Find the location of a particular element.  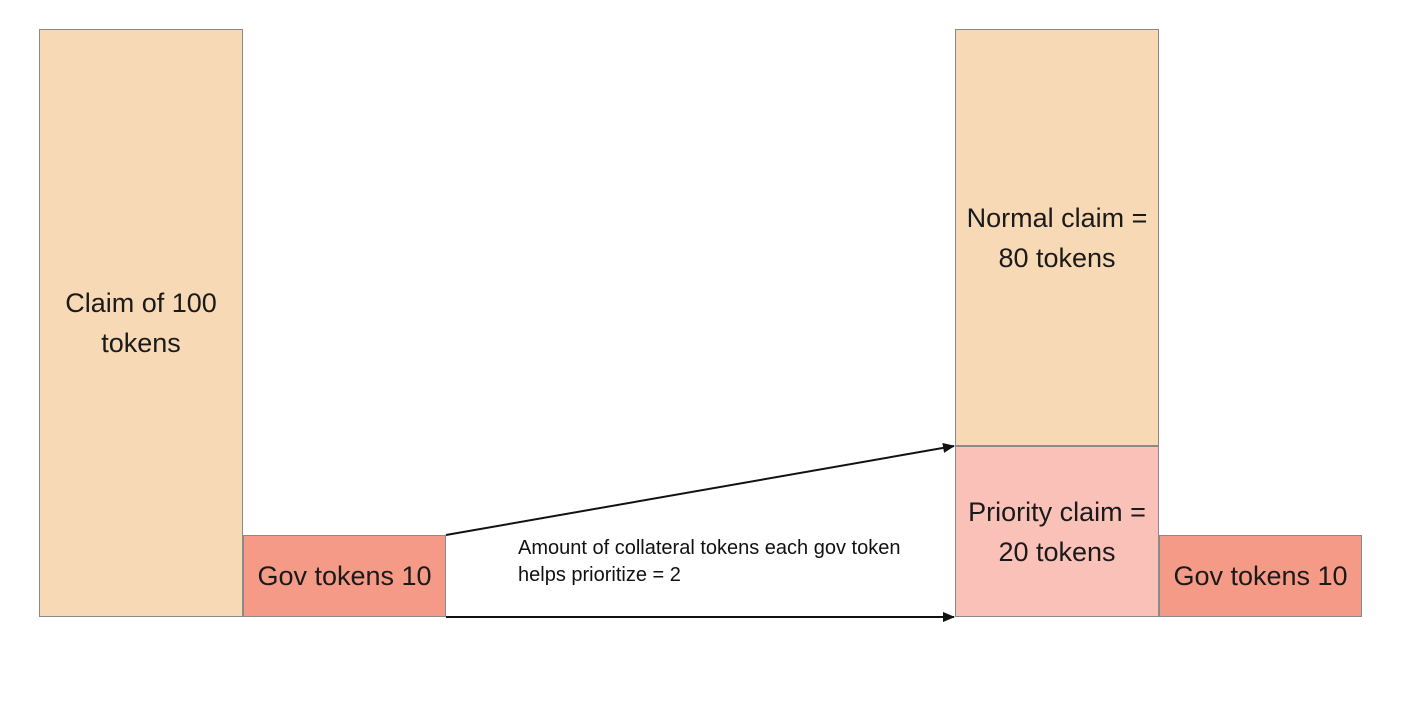

priority-claim-box: Priority claim = 20 tokens is located at coordinates (1057, 531).